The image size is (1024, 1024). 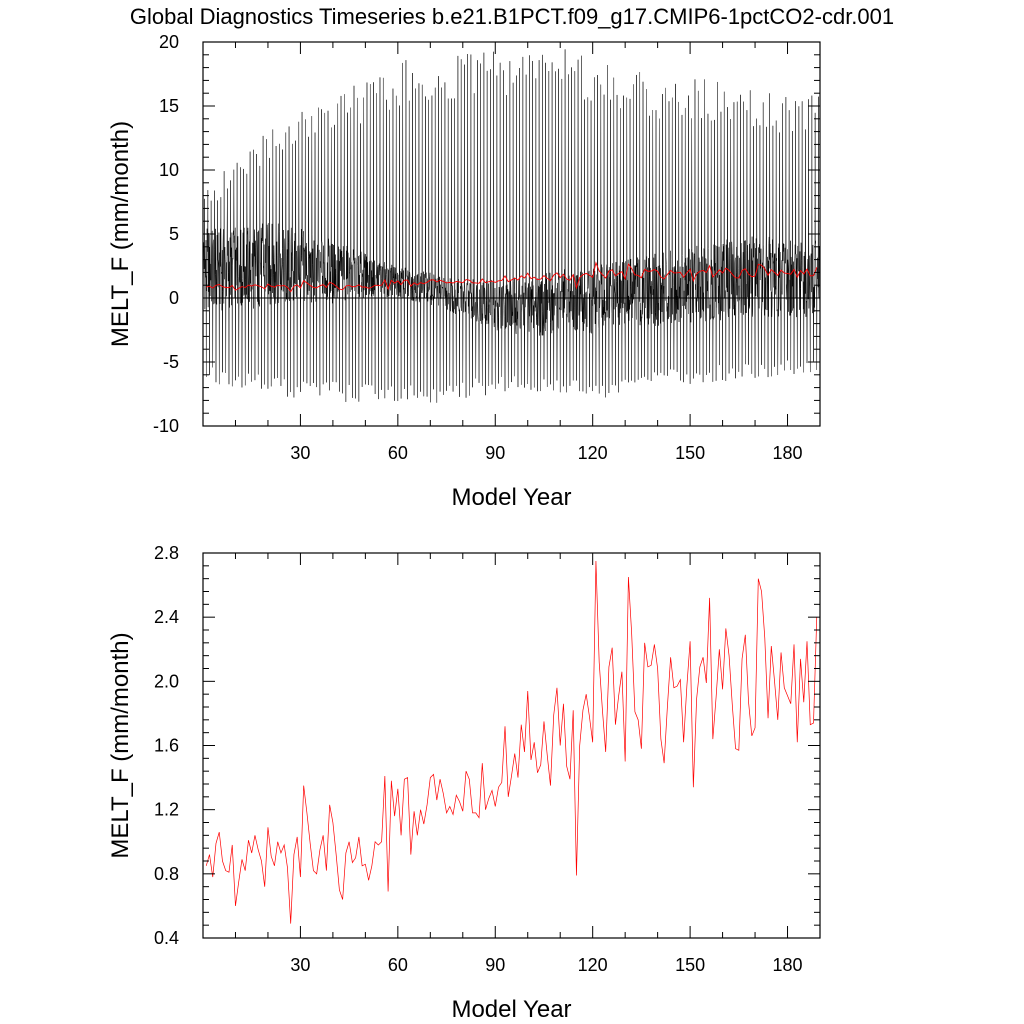 I want to click on y-tick-label: -5, so click(x=171, y=362).